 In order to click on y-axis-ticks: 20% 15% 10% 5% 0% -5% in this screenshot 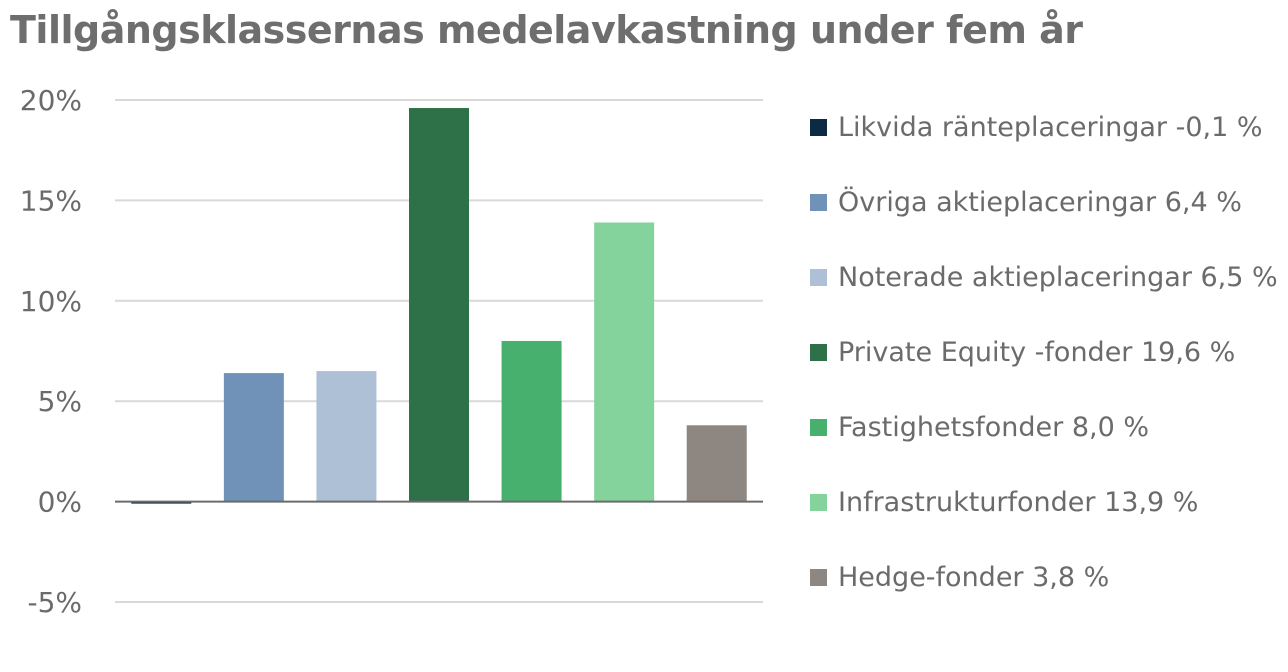, I will do `click(51, 351)`.